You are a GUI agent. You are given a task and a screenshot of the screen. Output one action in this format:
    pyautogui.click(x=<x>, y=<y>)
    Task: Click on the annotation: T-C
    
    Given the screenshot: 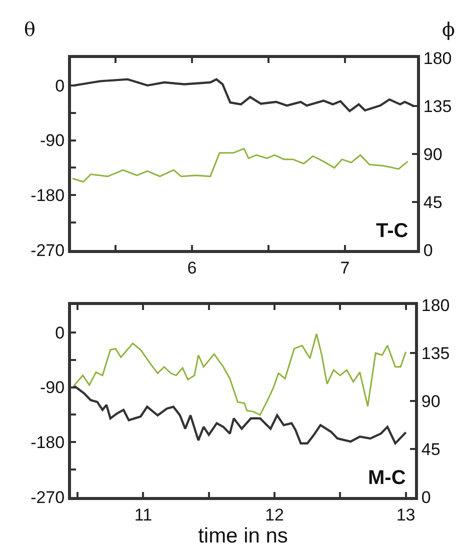 What is the action you would take?
    pyautogui.click(x=392, y=231)
    